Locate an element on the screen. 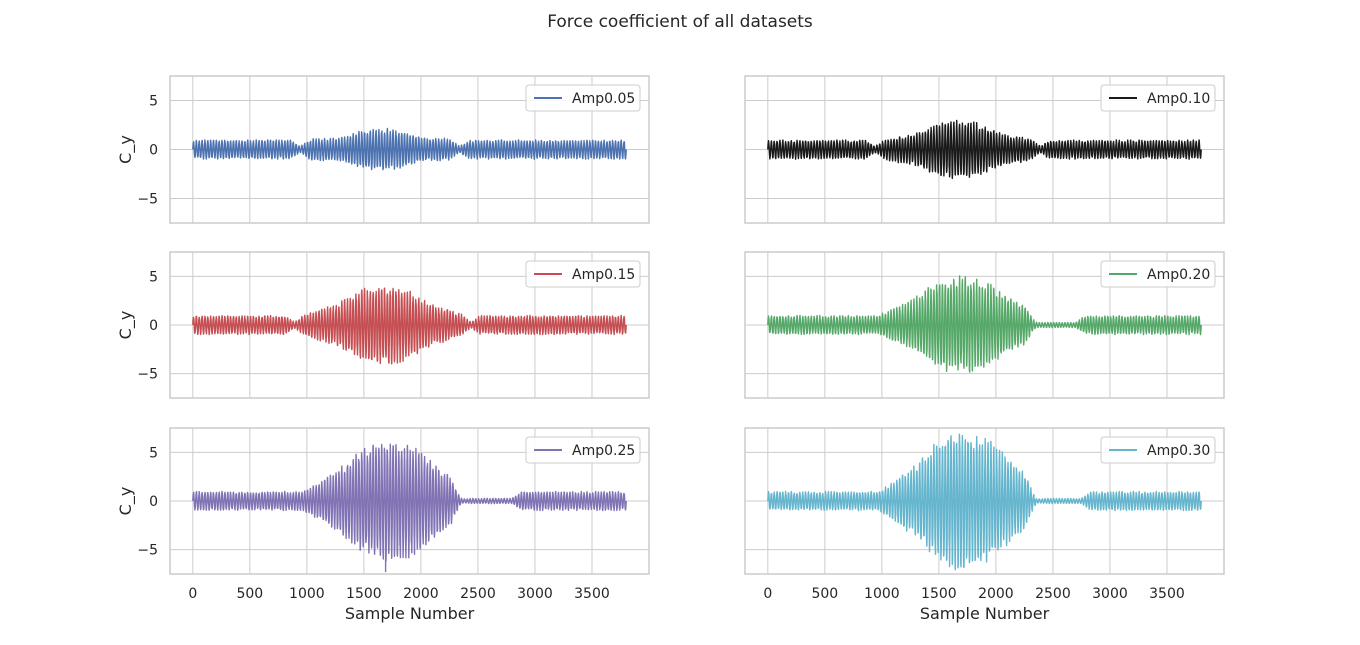 The width and height of the screenshot is (1360, 645). legend: Amp0.20 is located at coordinates (1158, 274).